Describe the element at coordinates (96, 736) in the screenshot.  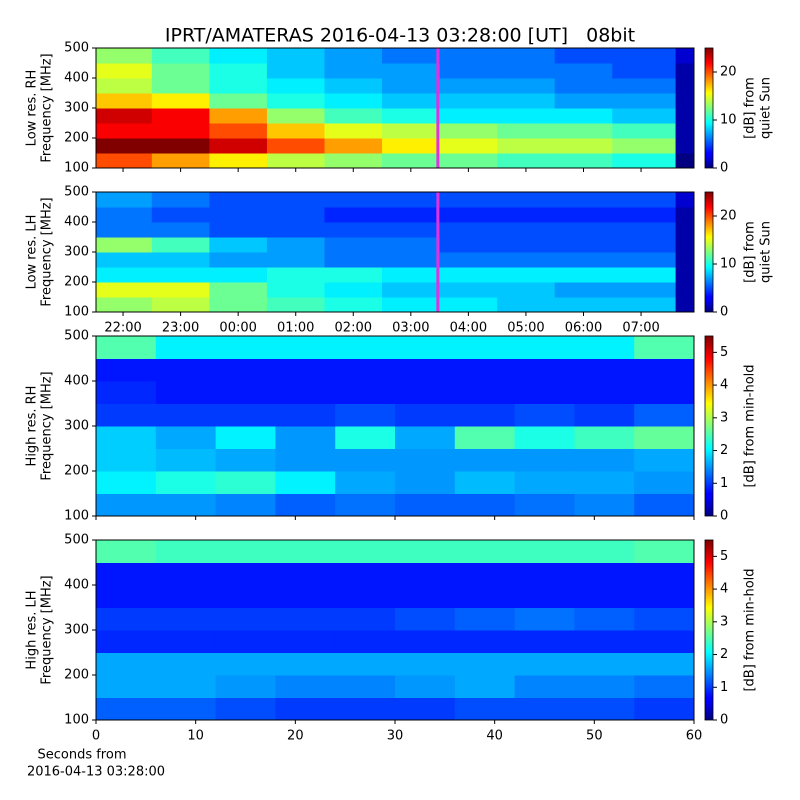
I see `x-tick-label: 0` at that location.